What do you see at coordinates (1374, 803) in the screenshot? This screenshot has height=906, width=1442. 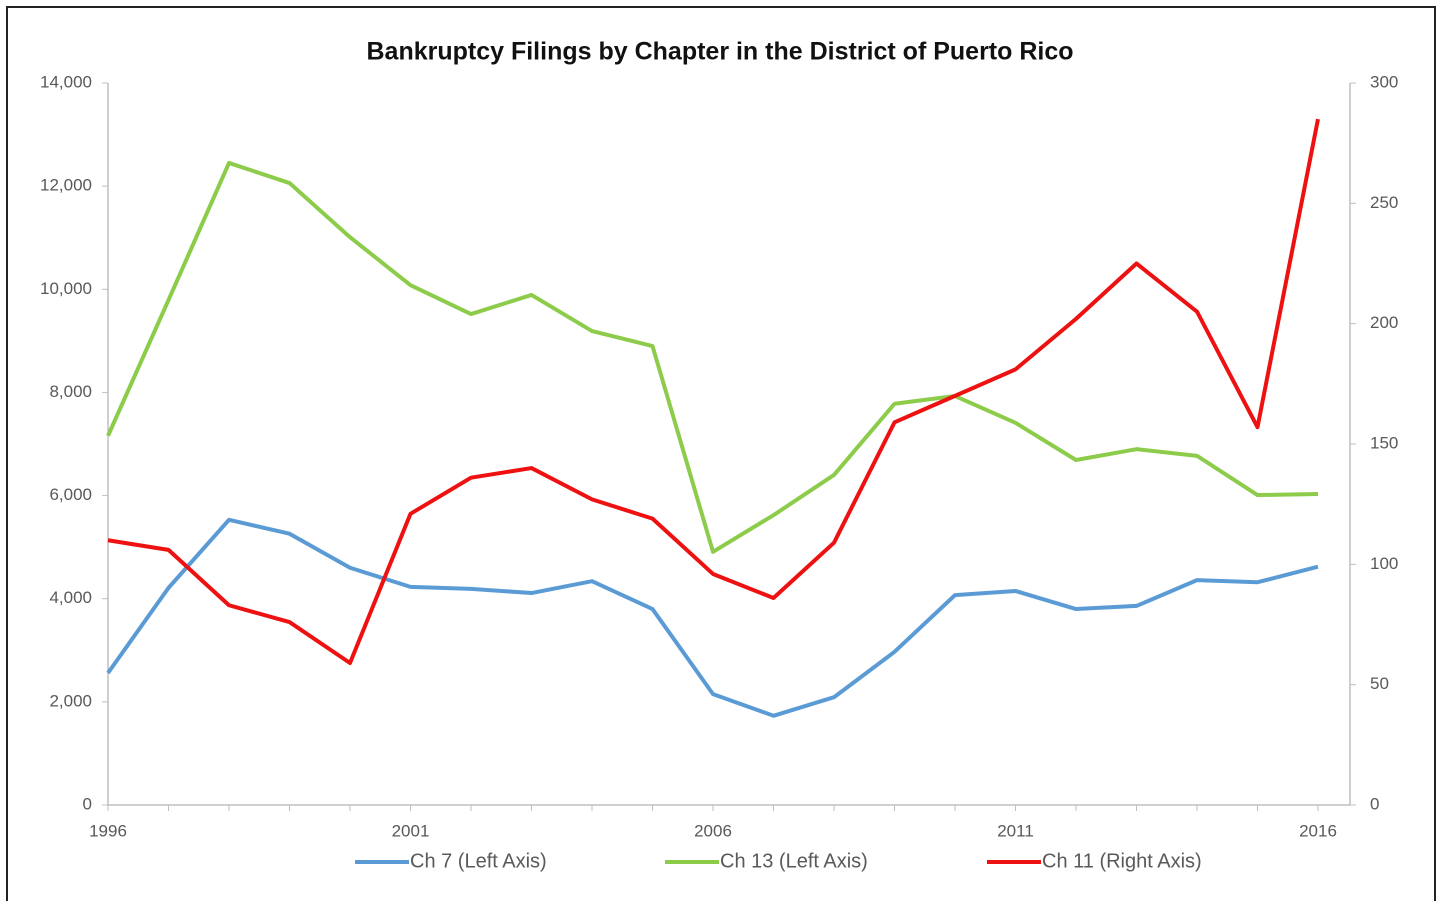 I see `y2-tick-label: 0` at bounding box center [1374, 803].